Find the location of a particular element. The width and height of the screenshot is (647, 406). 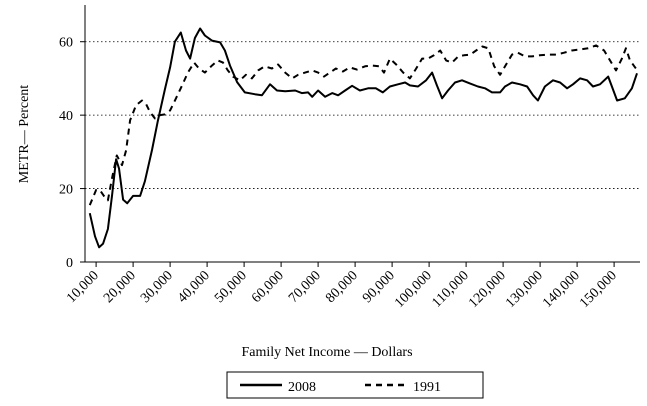

x-tick-label: 50,000 is located at coordinates (231, 287).